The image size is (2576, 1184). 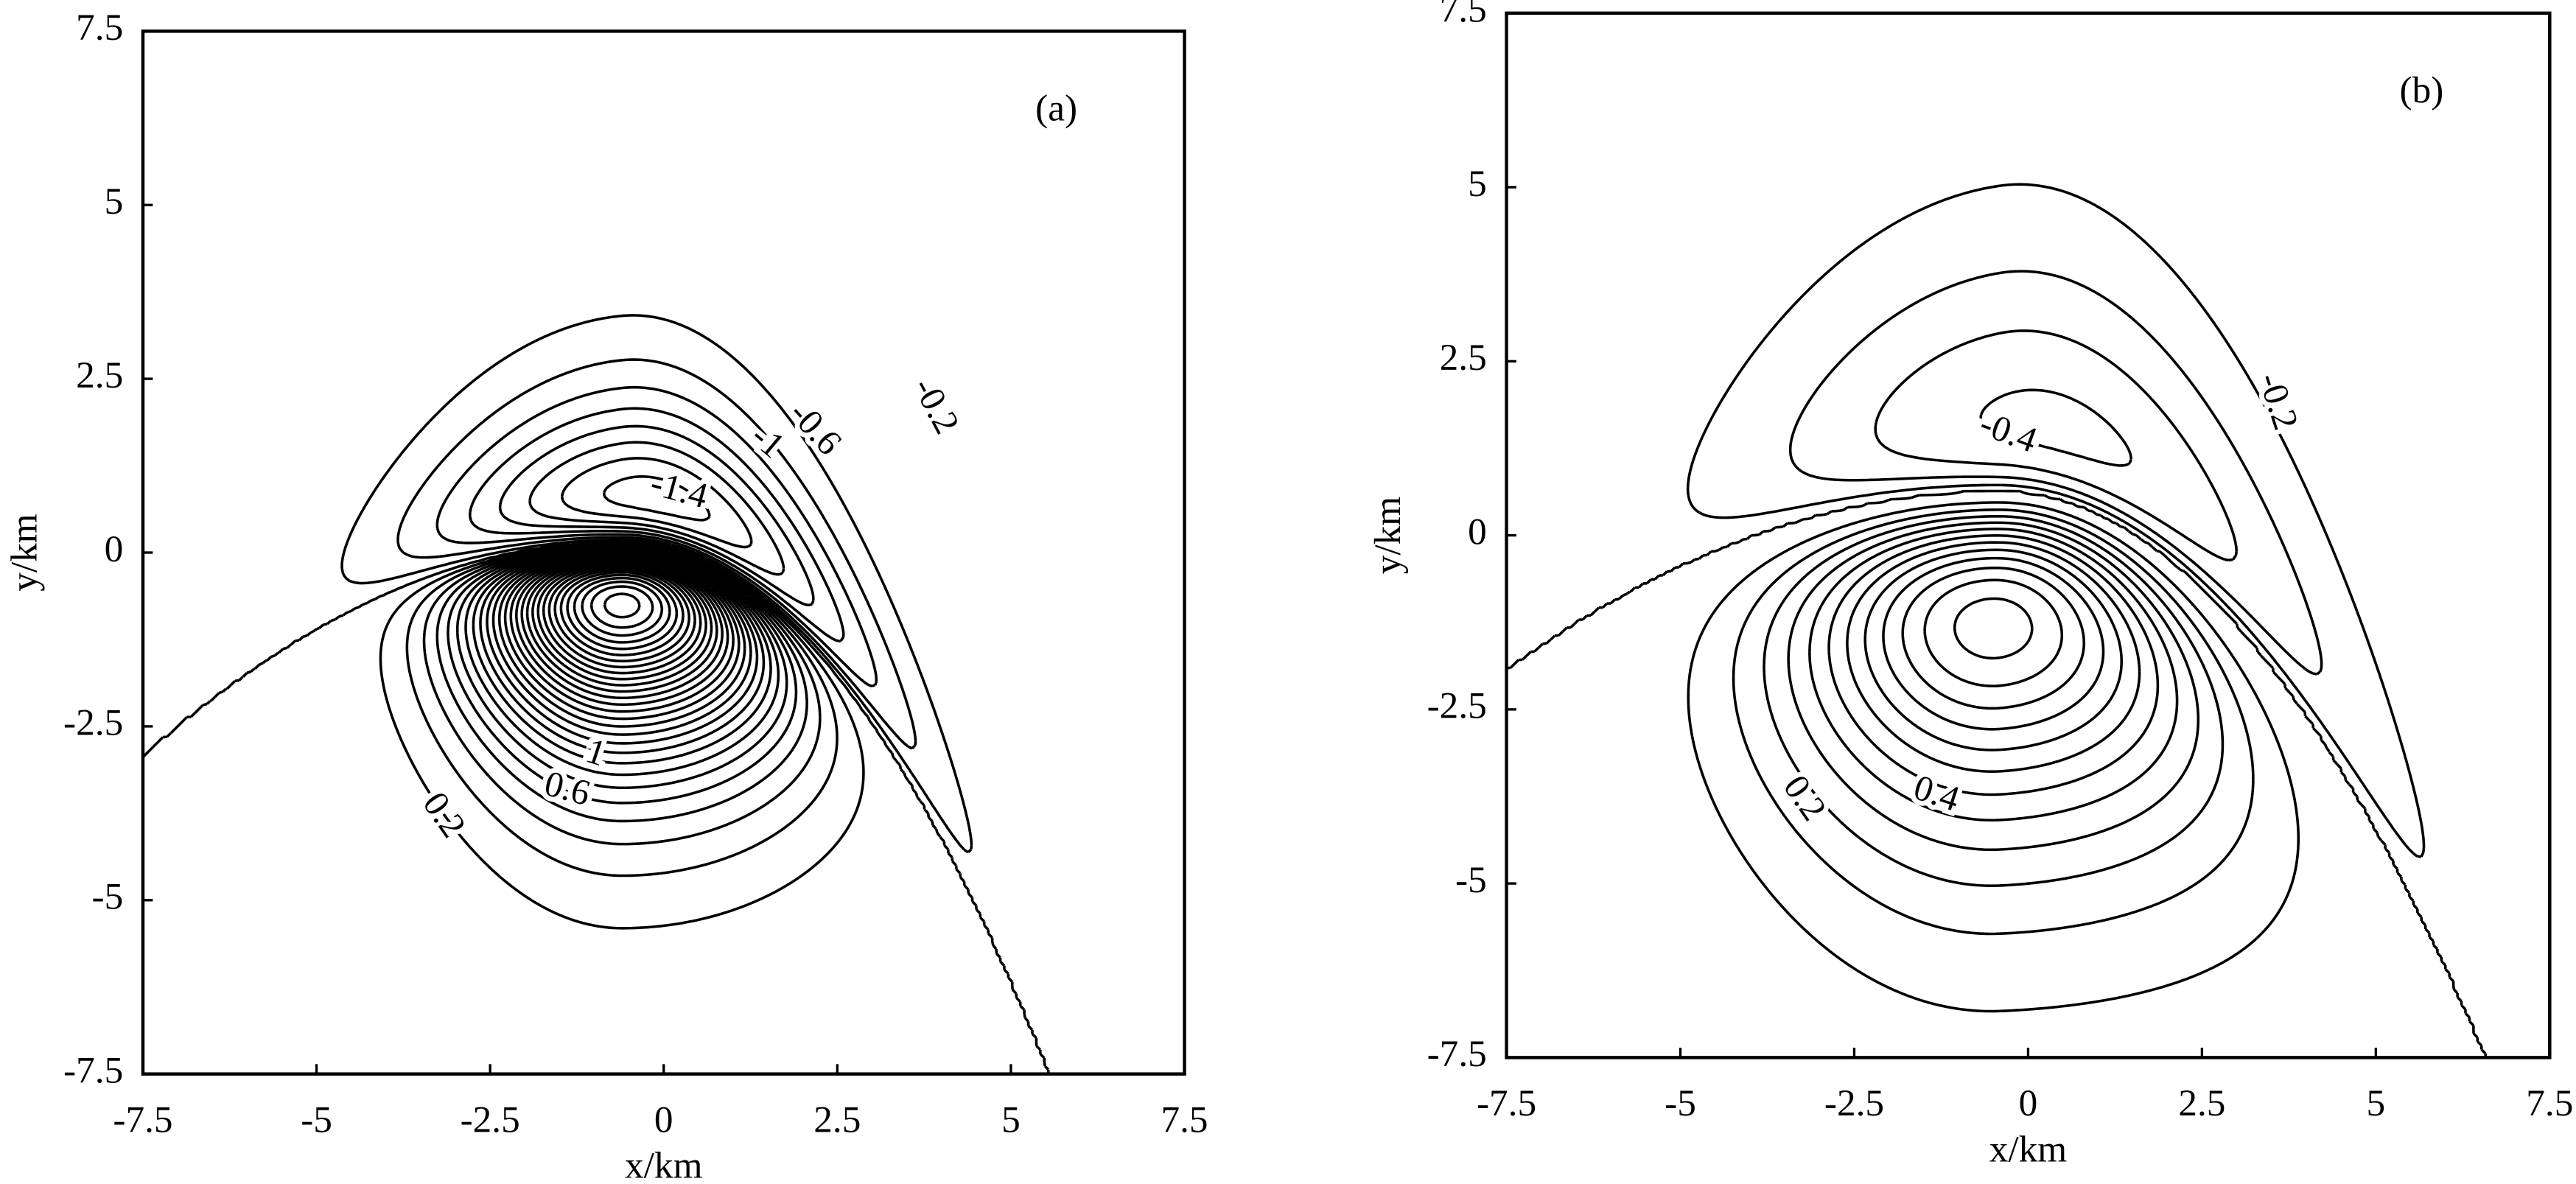 I want to click on panel-label: (a), so click(x=1056, y=108).